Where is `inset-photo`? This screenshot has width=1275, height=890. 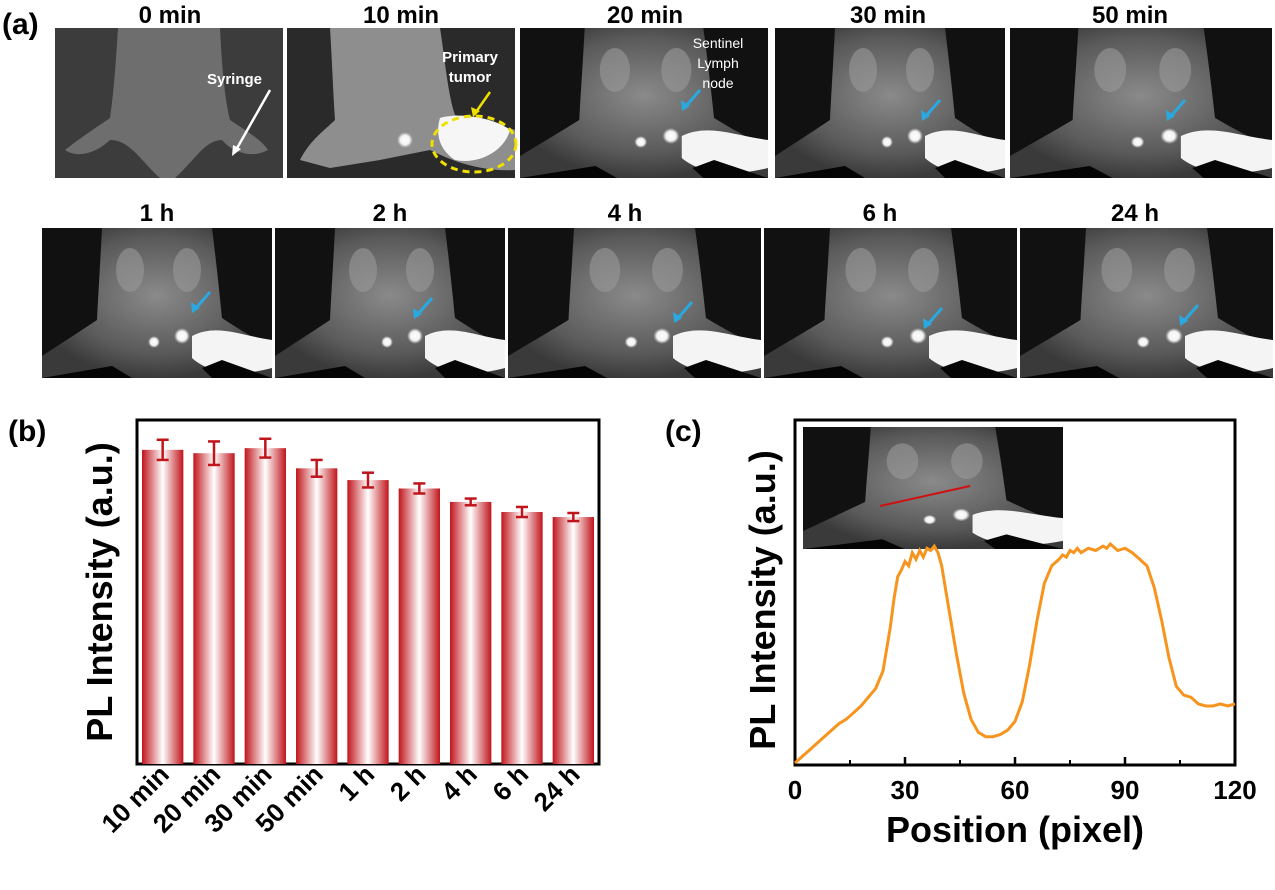 inset-photo is located at coordinates (933, 488).